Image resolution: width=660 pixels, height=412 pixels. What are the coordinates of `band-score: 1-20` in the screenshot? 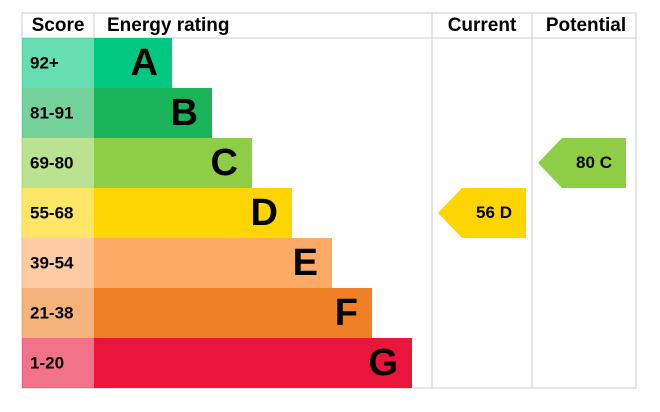 It's located at (47, 362).